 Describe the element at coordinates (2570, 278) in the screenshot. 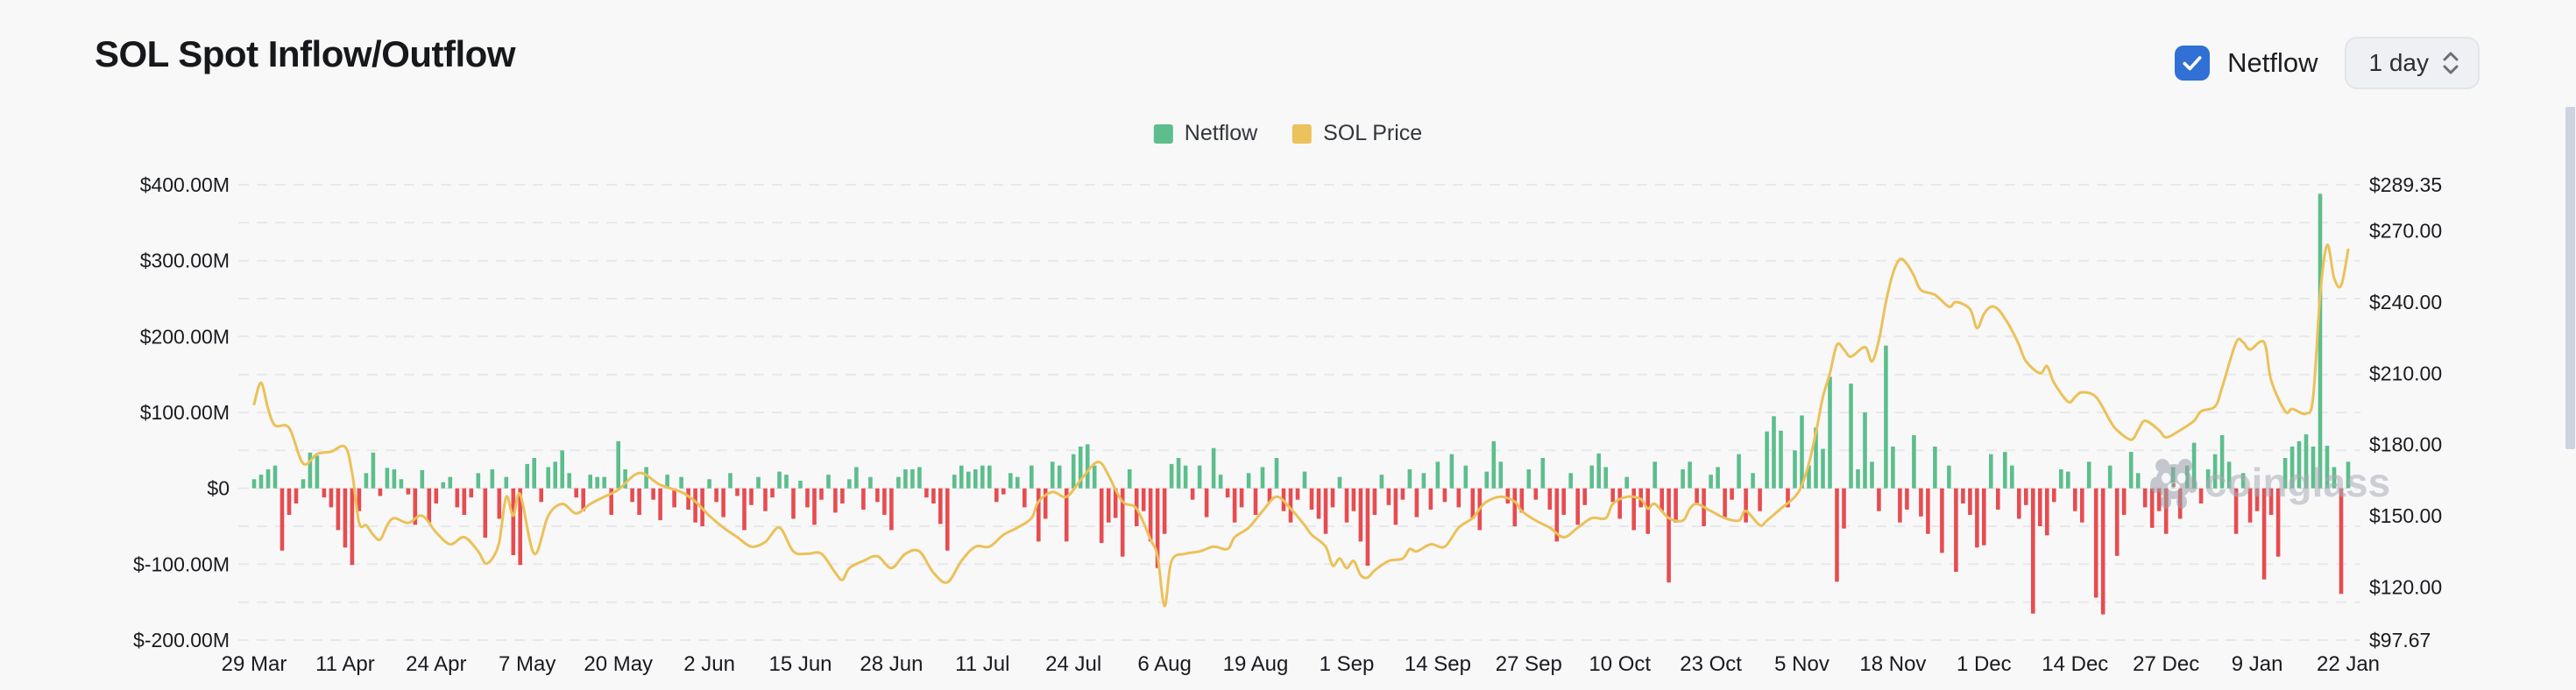

I see `scrollbar-thumb` at that location.